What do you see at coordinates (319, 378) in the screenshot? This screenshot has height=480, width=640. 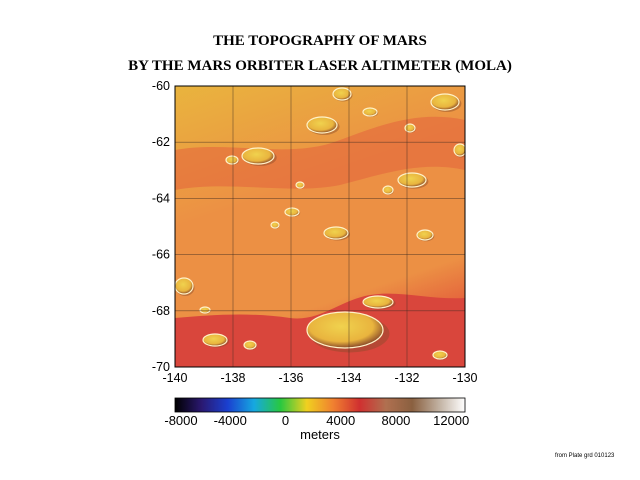 I see `x-axis-longitude-labels: -140 -138 -136 -134 -132 -130` at bounding box center [319, 378].